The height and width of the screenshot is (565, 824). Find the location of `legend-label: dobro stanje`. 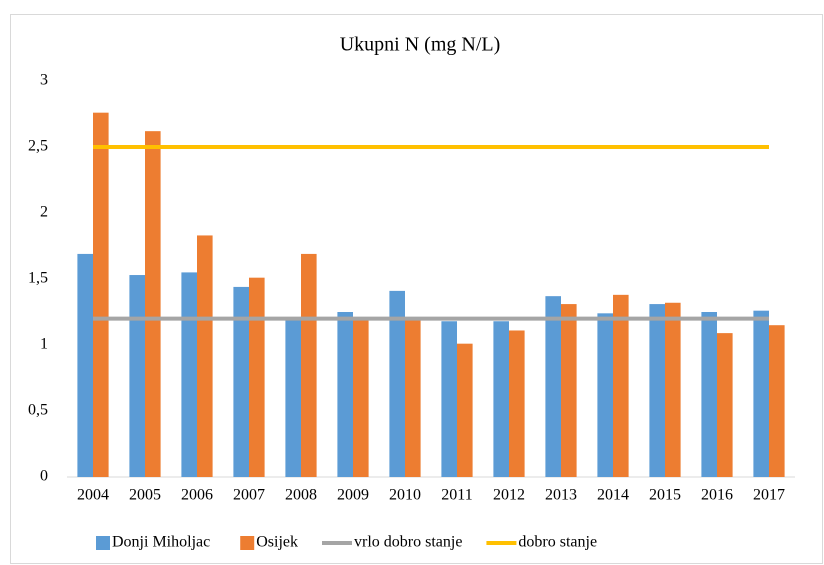

legend-label: dobro stanje is located at coordinates (557, 542).